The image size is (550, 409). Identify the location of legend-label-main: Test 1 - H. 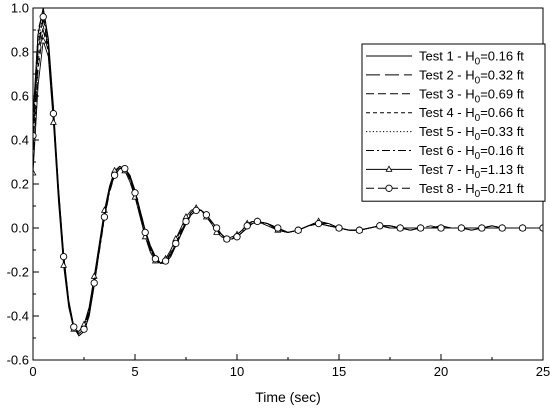
(447, 56).